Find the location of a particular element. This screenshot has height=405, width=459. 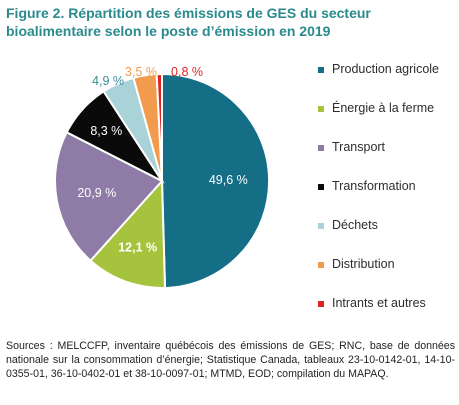

legend-item-4: Transformation is located at coordinates (388, 198).